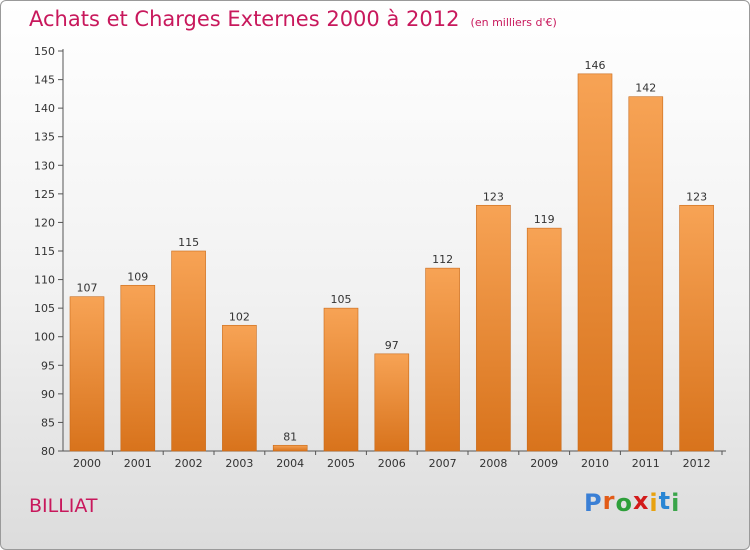 The height and width of the screenshot is (550, 750). What do you see at coordinates (593, 503) in the screenshot?
I see `logo-letter: P` at bounding box center [593, 503].